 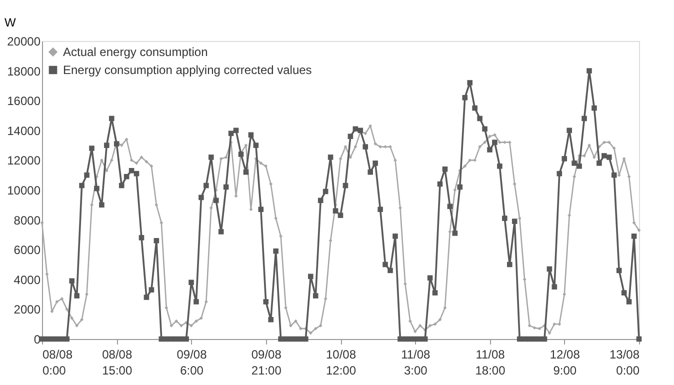 I want to click on x-tick-label: 09/08 6:00, so click(x=192, y=363).